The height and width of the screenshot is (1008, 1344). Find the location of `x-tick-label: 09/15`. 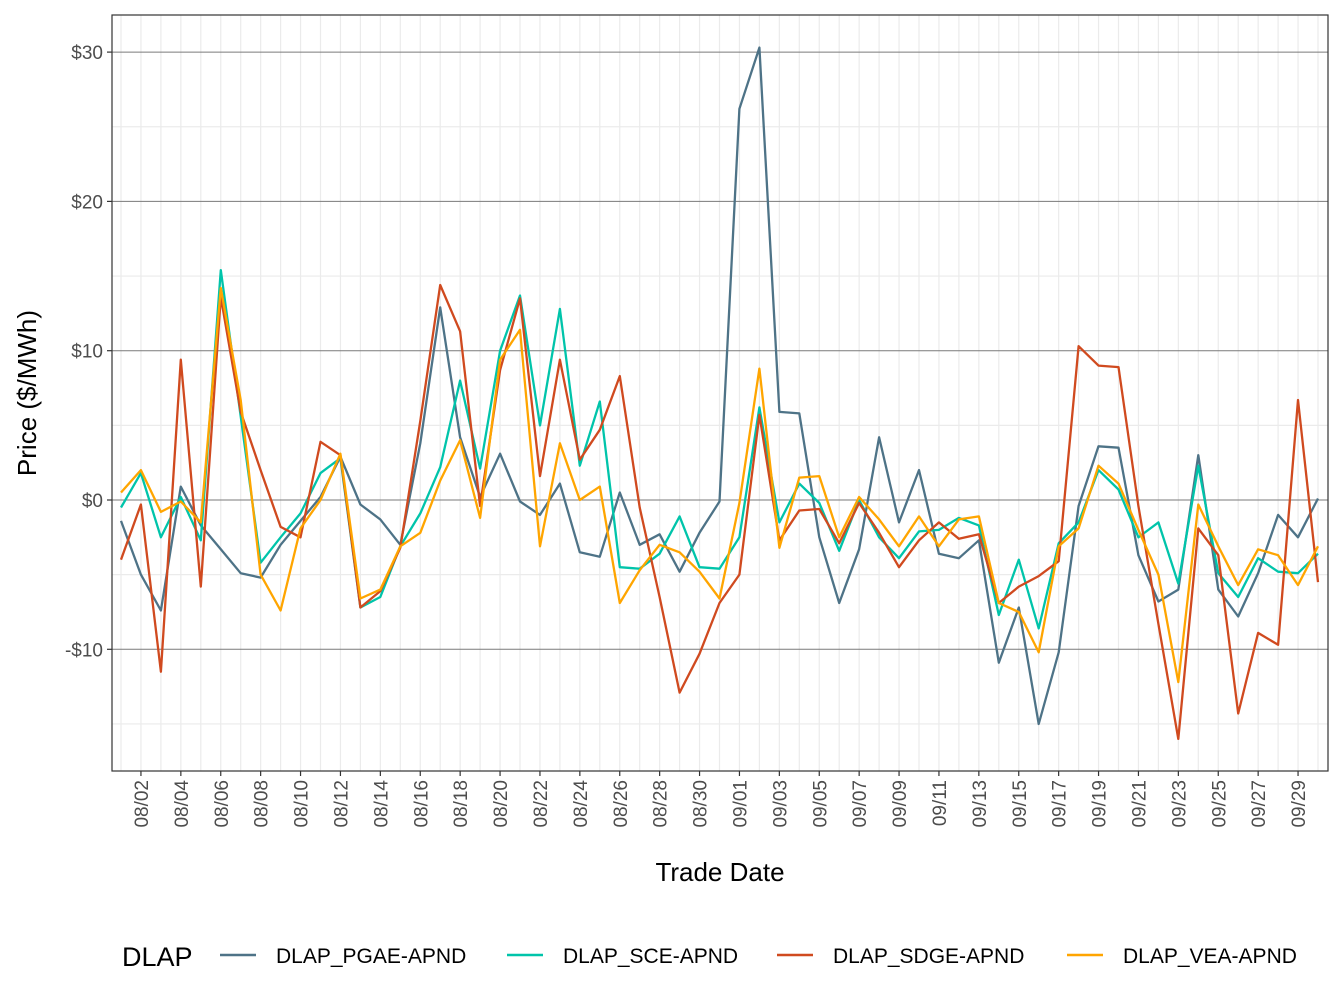

x-tick-label: 09/15 is located at coordinates (1020, 804).